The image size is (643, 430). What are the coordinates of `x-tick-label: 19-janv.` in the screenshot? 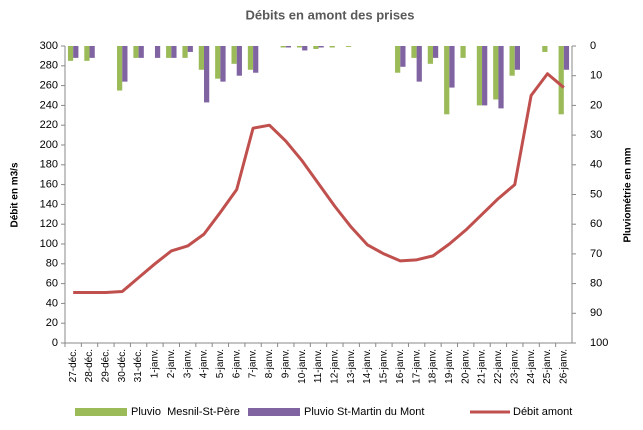 It's located at (449, 366).